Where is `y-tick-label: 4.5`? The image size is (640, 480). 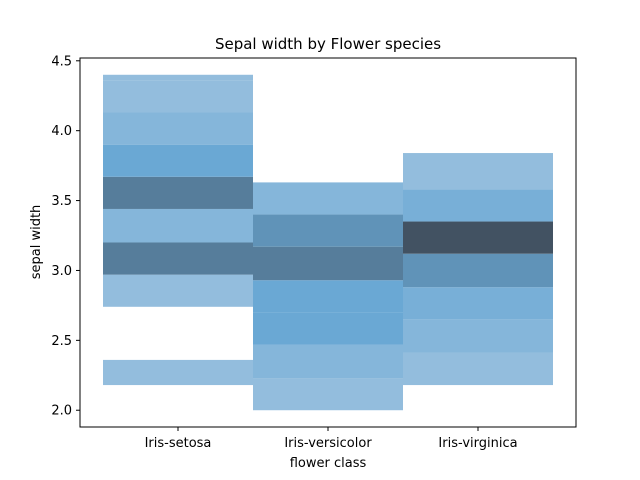 y-tick-label: 4.5 is located at coordinates (61, 61).